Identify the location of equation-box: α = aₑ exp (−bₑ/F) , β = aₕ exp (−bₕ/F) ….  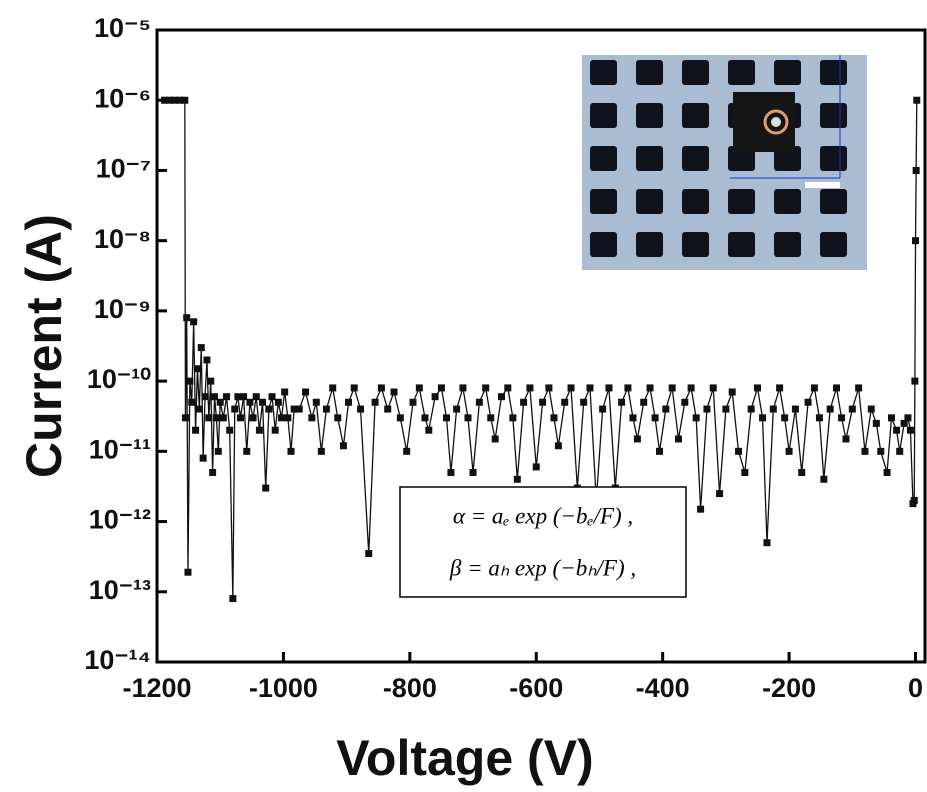
(543, 542).